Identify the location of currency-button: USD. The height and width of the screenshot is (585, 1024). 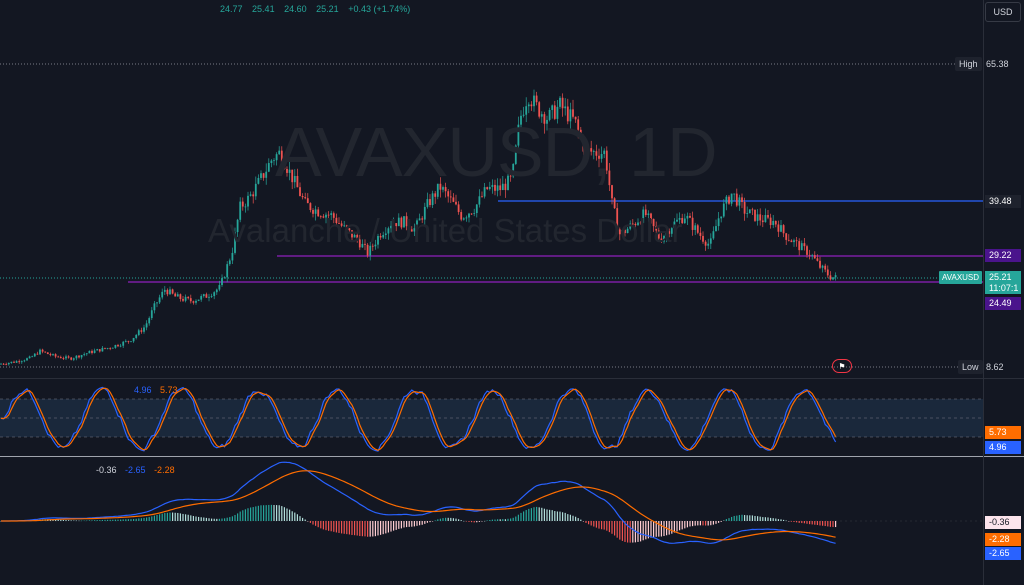
(1003, 12).